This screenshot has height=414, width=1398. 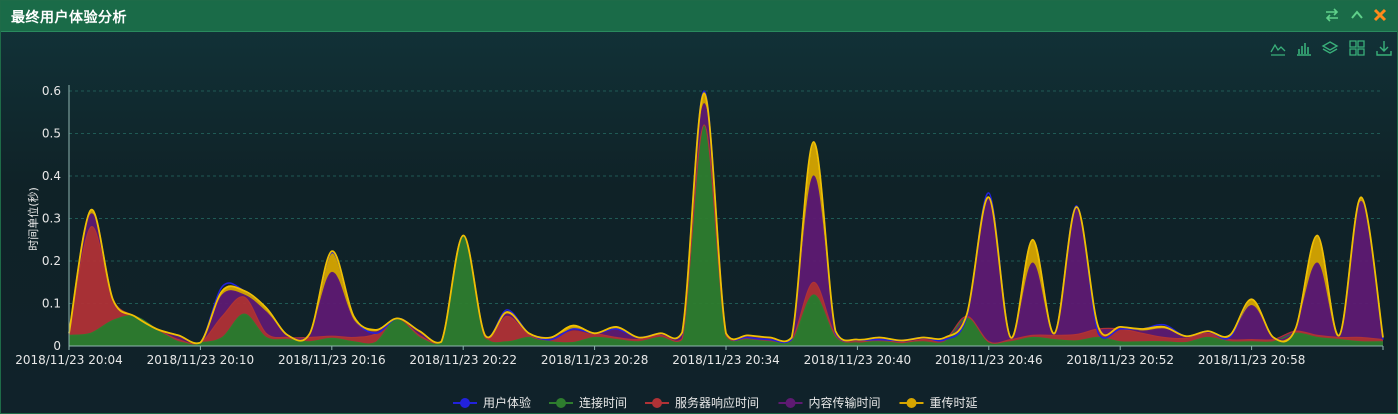 I want to click on y-tick-label: 0.4, so click(x=51, y=176).